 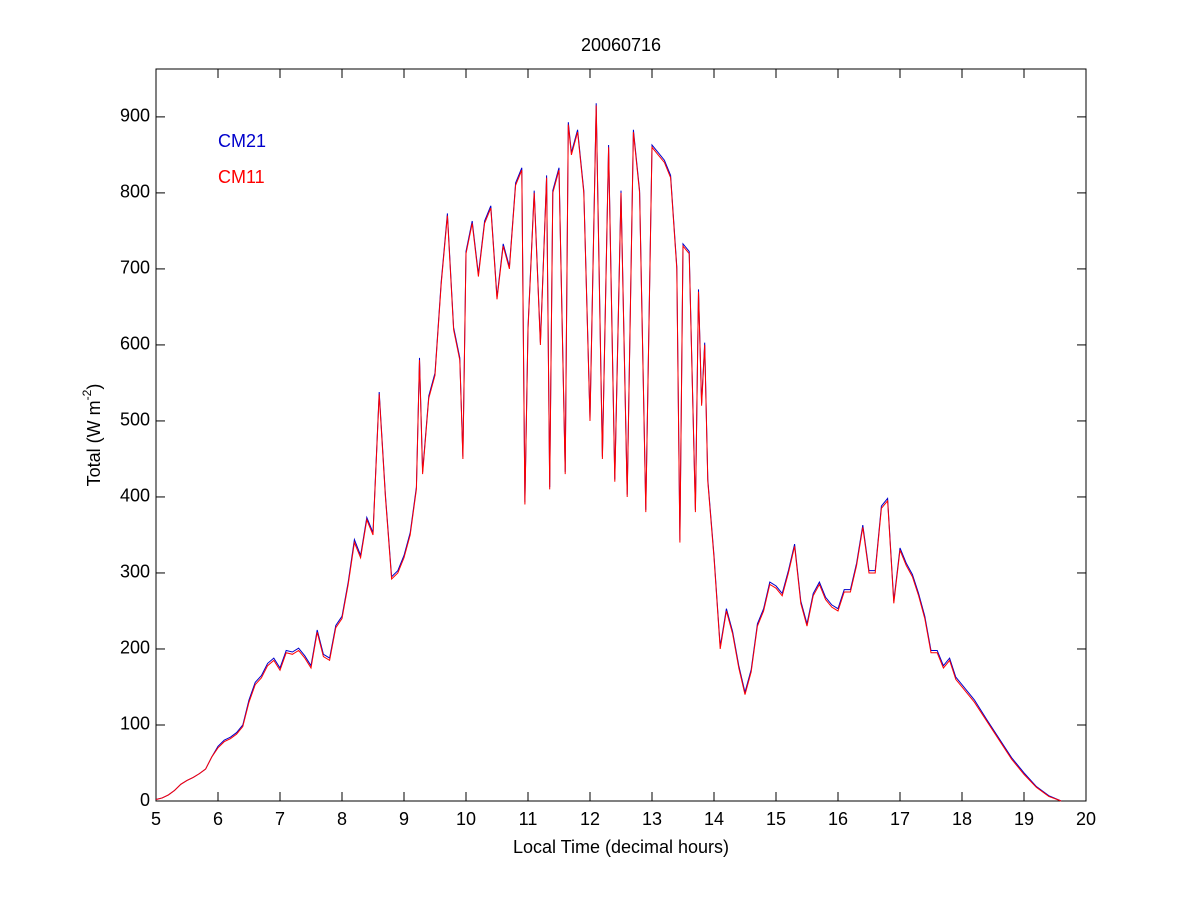 I want to click on y-tick-label: 300, so click(x=135, y=572).